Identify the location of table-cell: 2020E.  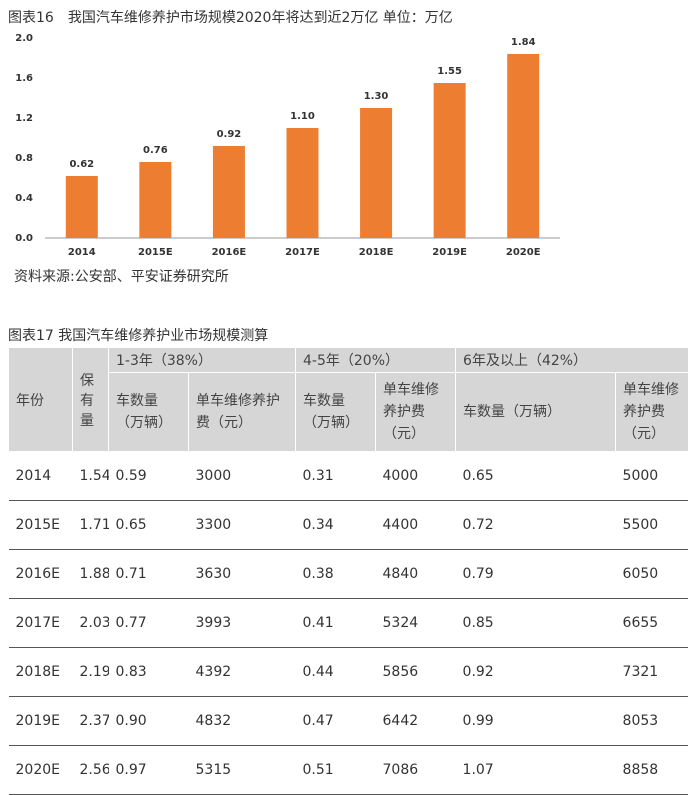
(41, 770).